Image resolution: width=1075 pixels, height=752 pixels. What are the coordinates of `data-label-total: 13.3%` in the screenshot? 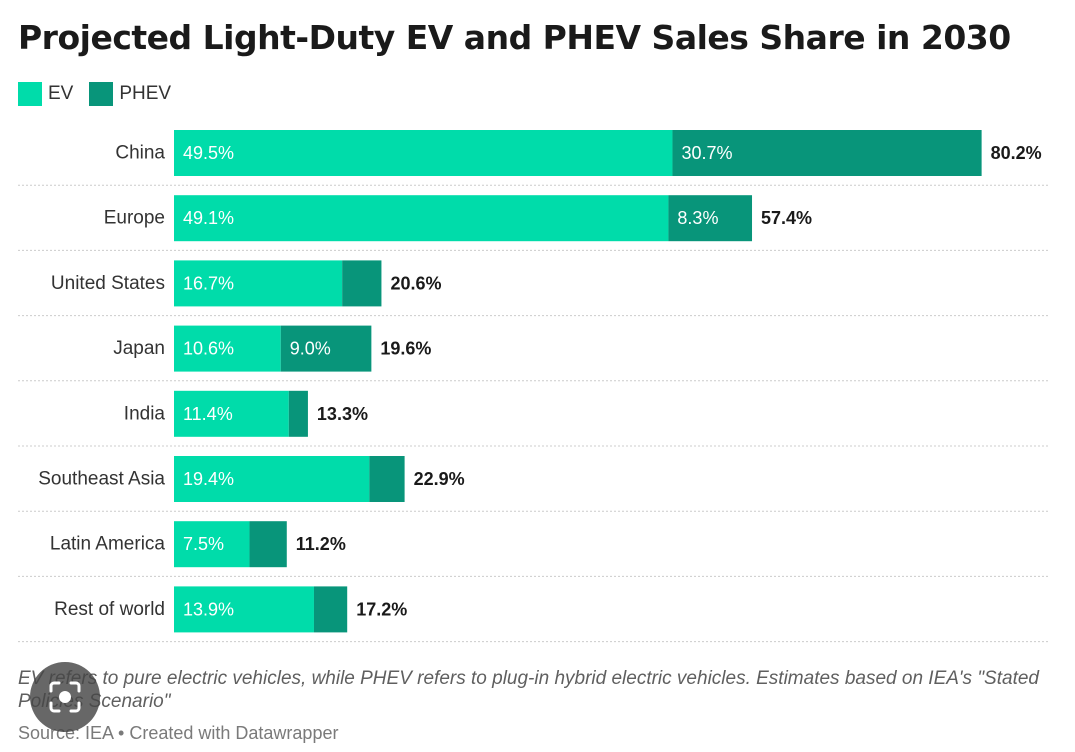 It's located at (342, 414).